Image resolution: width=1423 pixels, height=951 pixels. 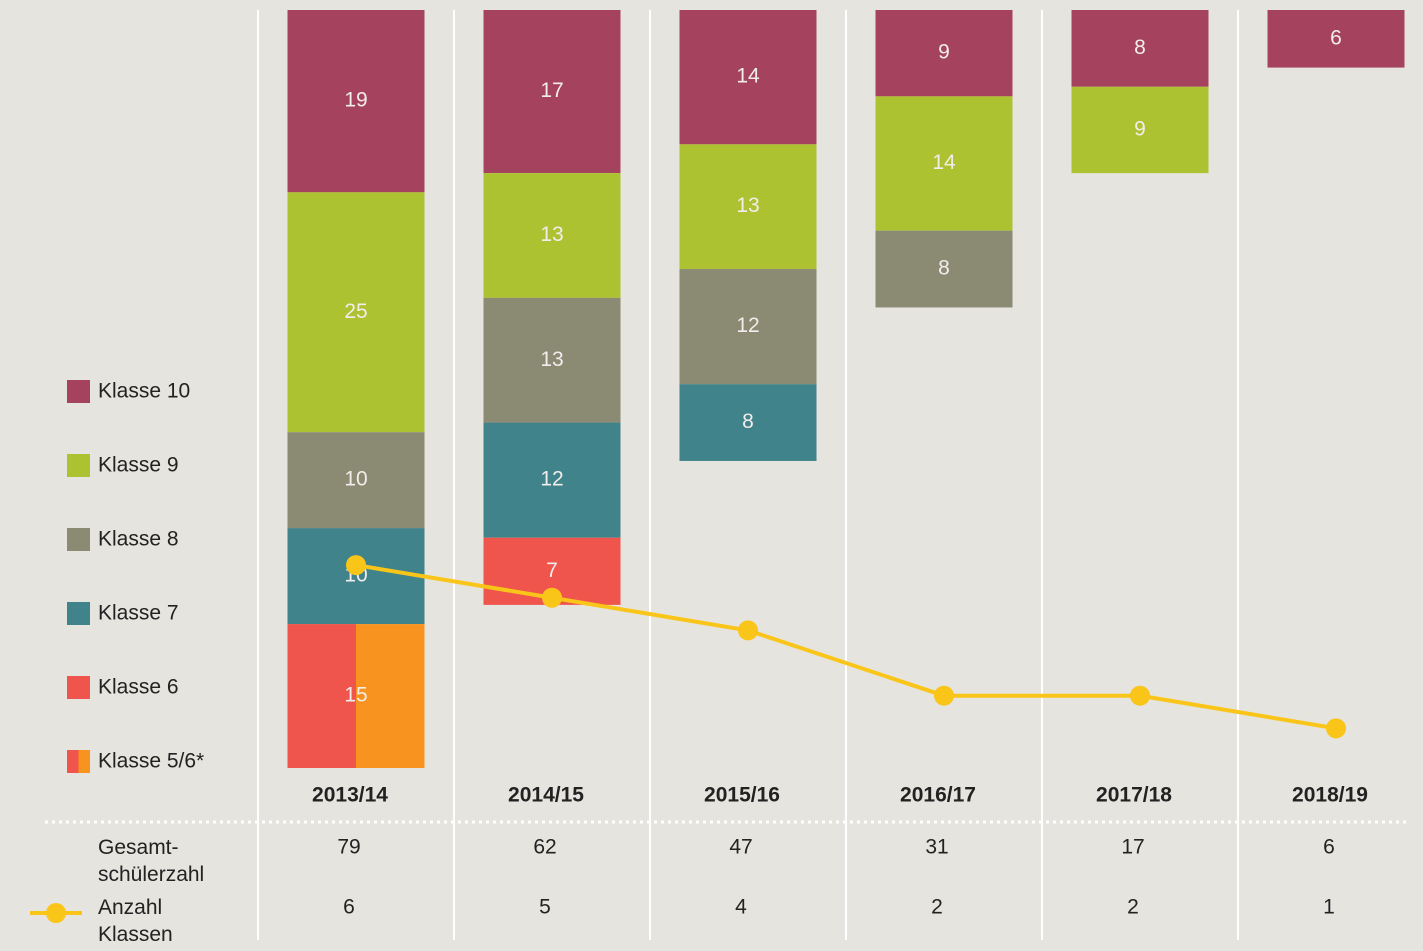 I want to click on x-tick-label: 2014/15, so click(x=546, y=795).